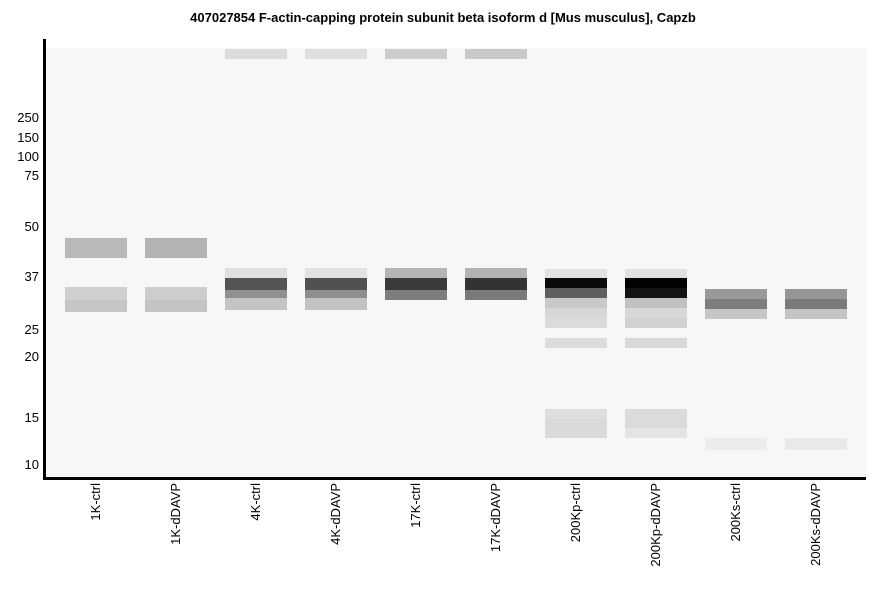 The height and width of the screenshot is (595, 886). Describe the element at coordinates (31, 464) in the screenshot. I see `mw-marker-label: 10` at that location.